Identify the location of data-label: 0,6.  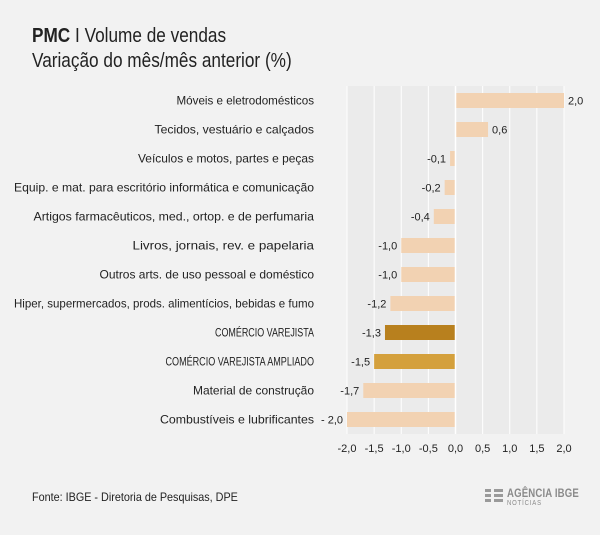
(499, 131).